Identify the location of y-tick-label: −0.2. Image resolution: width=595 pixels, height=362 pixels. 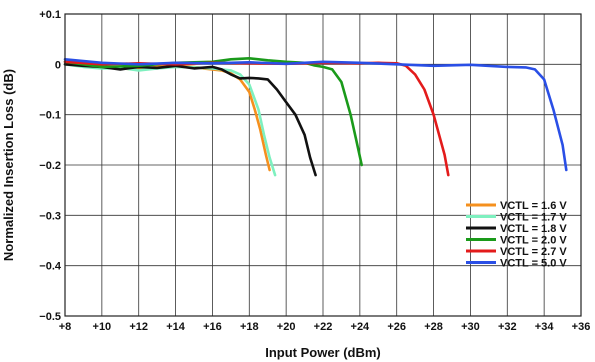
(50, 166).